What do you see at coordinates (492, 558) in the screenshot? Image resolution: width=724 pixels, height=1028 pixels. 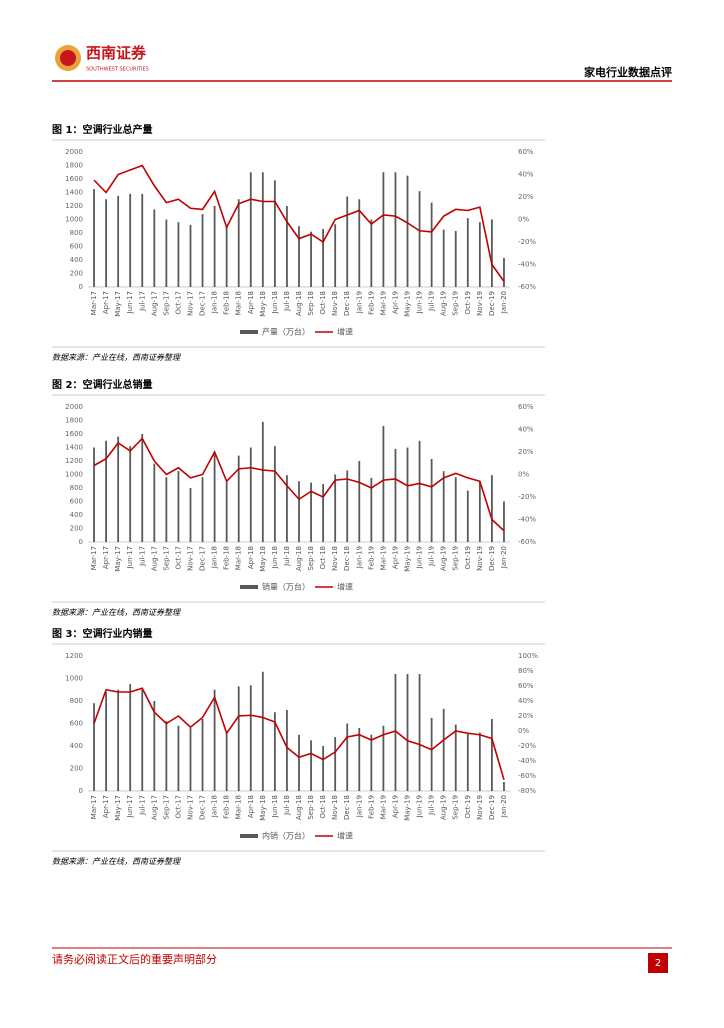 I see `x-tick-label: Dec-19` at bounding box center [492, 558].